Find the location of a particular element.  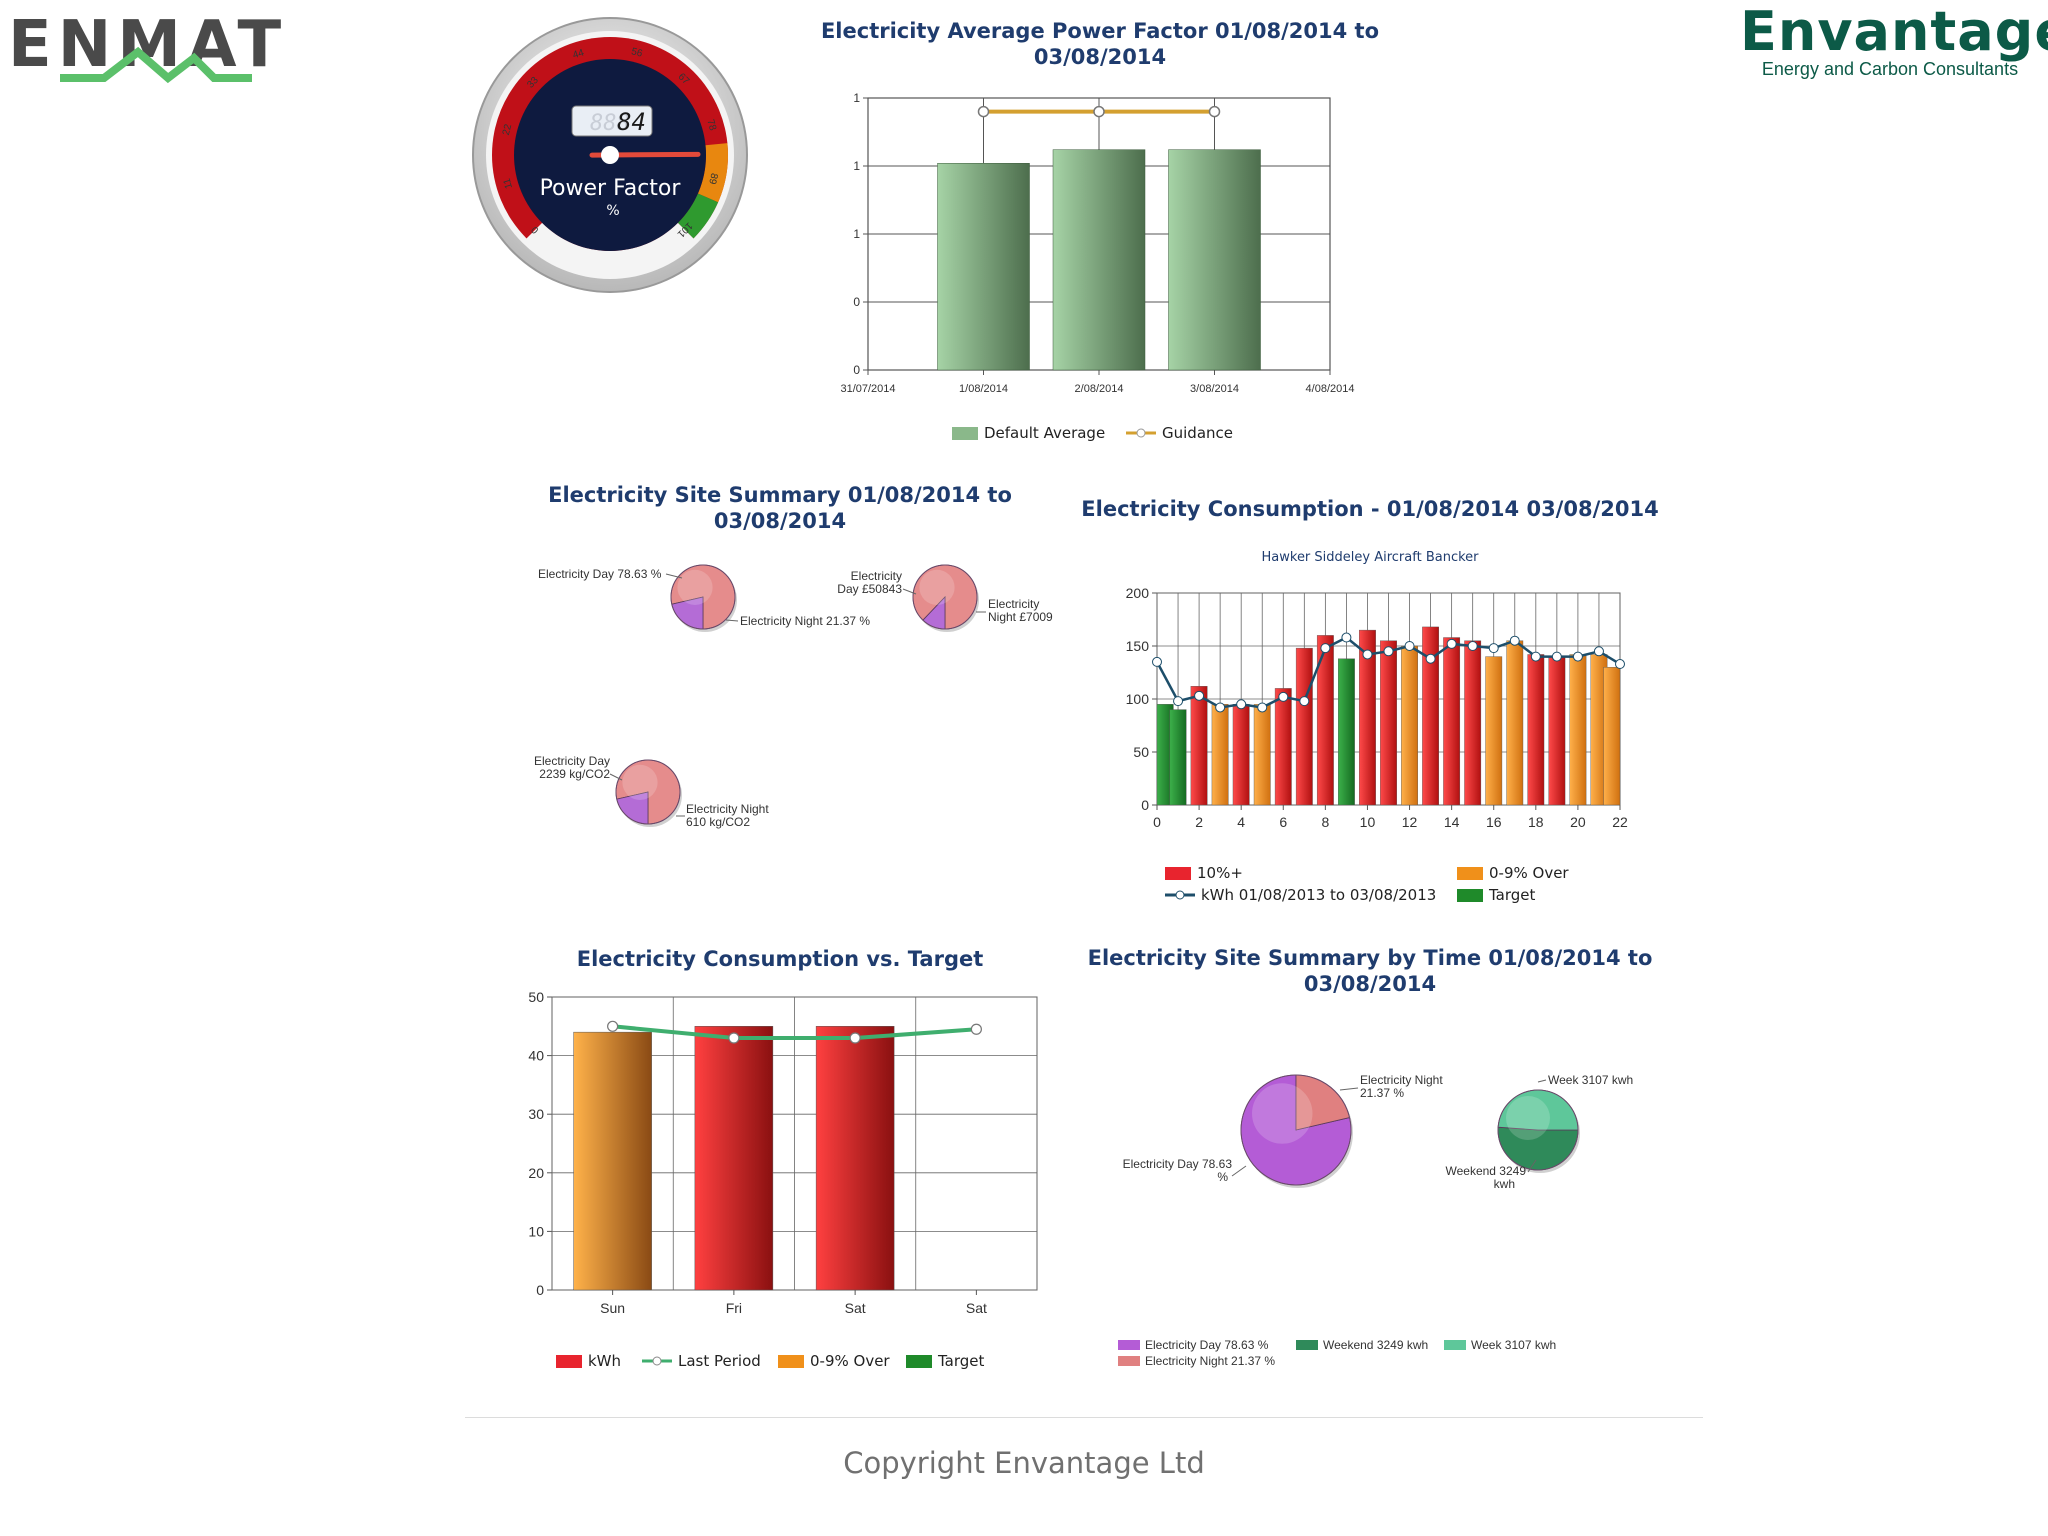

by-time-pie-day-night is located at coordinates (1296, 1131).